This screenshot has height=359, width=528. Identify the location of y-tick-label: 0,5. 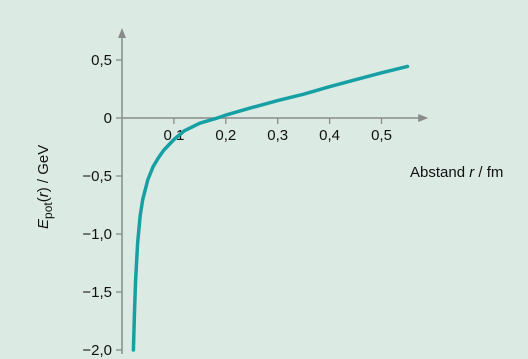
(101, 60).